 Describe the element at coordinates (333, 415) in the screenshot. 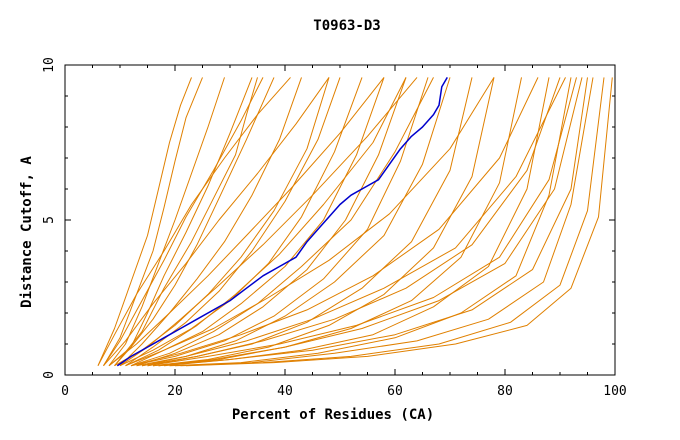

I see `x-axis-label: Percent of Residues (CA)` at that location.